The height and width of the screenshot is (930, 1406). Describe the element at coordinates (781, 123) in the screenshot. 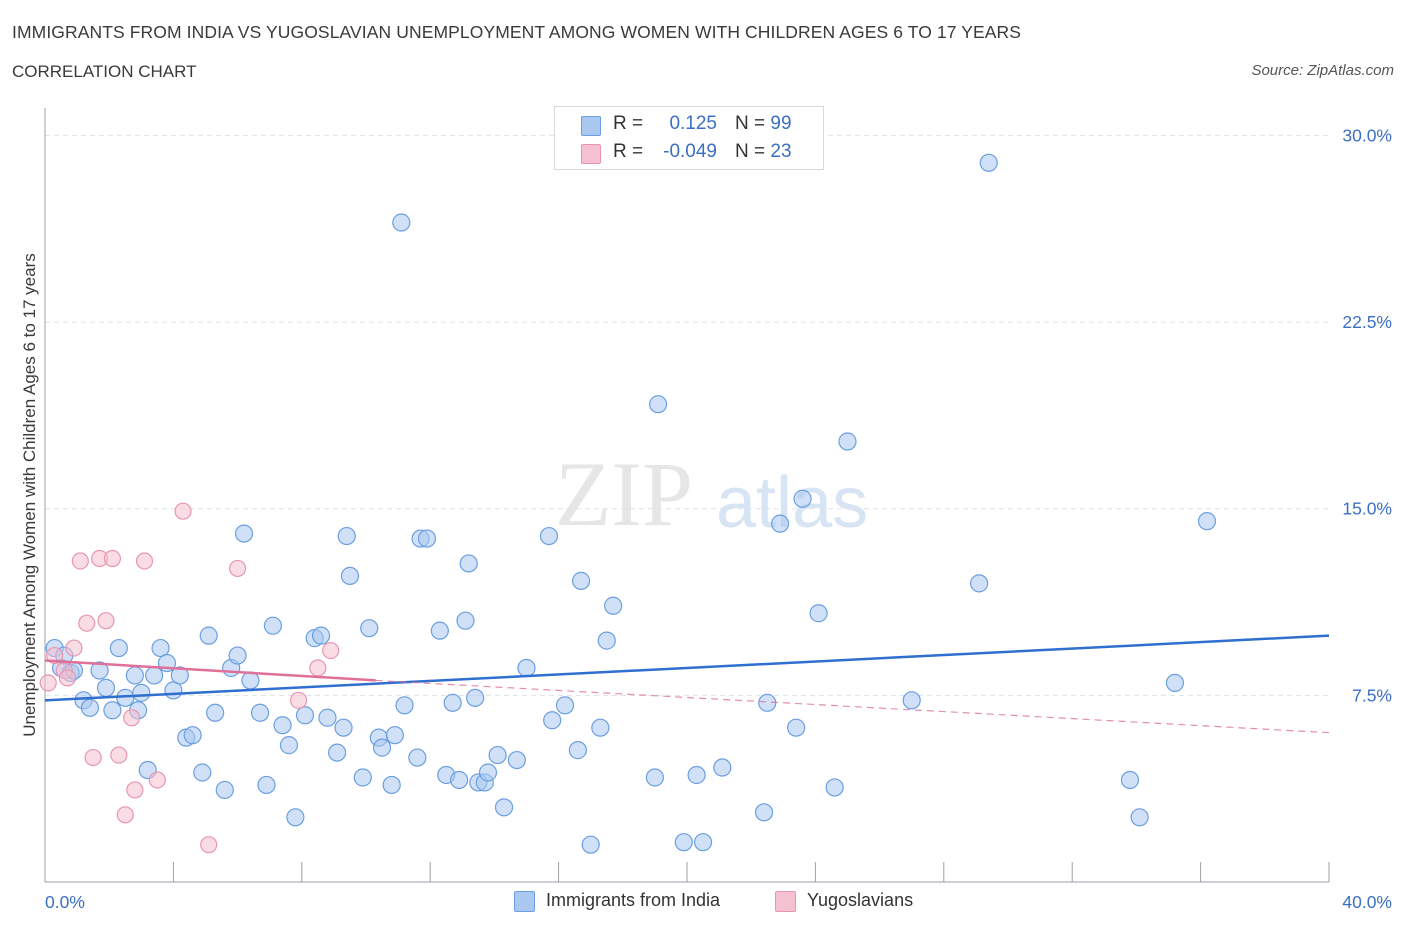

I see `legend-n-value: 99` at that location.